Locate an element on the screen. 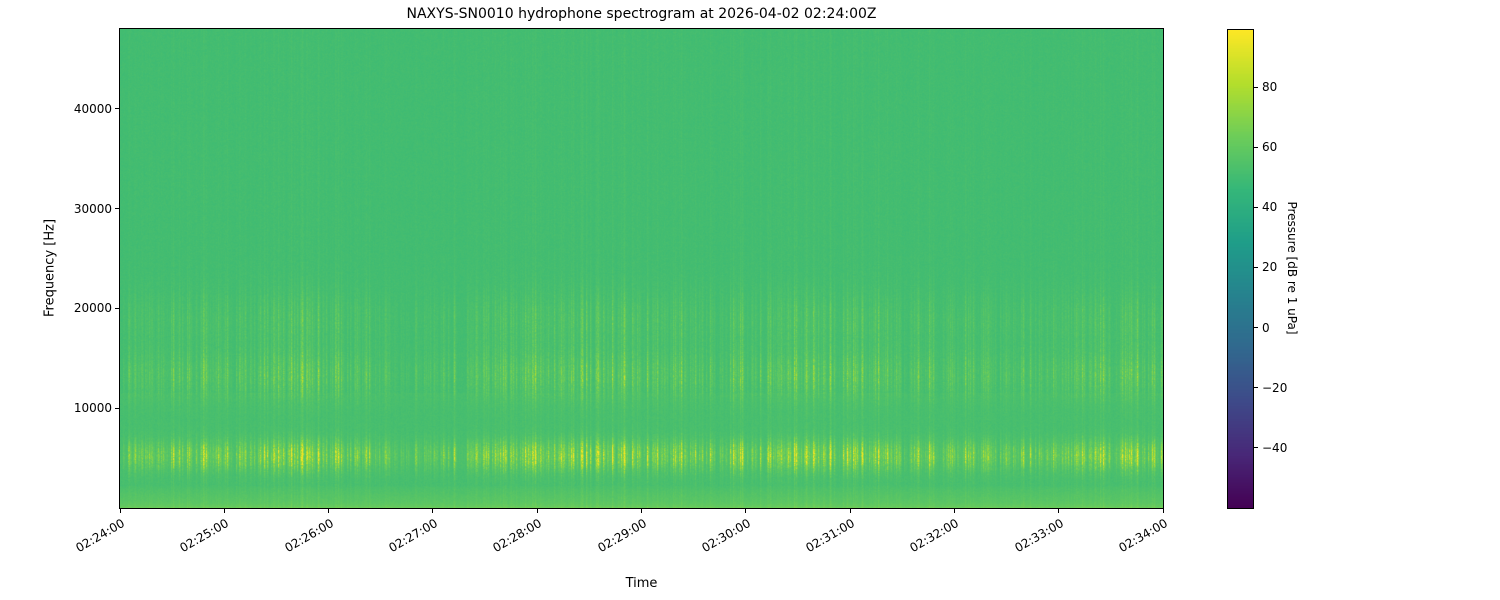 The width and height of the screenshot is (1500, 600). y-tick-label: 10000 is located at coordinates (92, 408).